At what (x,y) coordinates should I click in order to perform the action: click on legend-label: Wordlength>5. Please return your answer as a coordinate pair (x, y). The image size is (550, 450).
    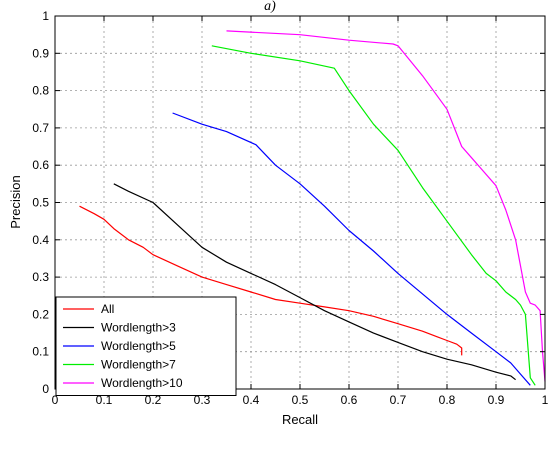
    Looking at the image, I should click on (138, 346).